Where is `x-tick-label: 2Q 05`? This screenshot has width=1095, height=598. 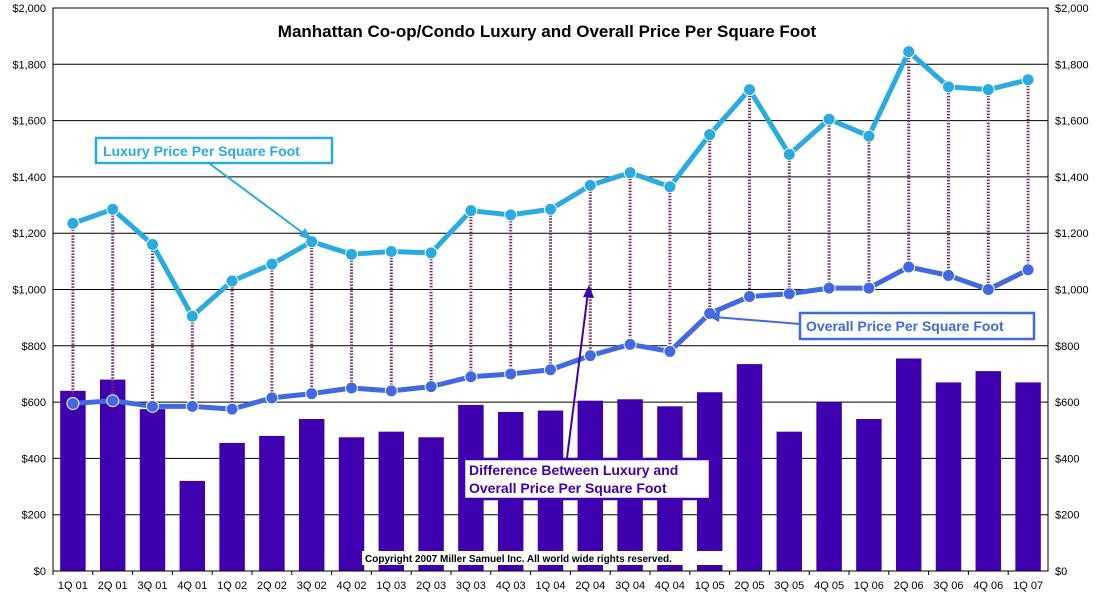 x-tick-label: 2Q 05 is located at coordinates (750, 586).